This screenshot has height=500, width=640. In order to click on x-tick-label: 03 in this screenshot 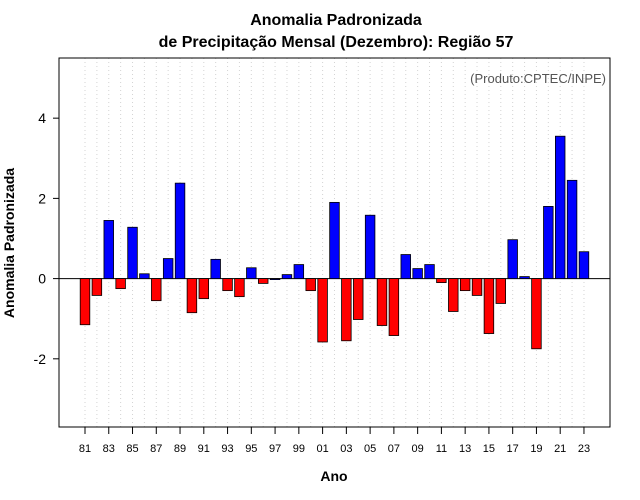, I will do `click(346, 449)`.